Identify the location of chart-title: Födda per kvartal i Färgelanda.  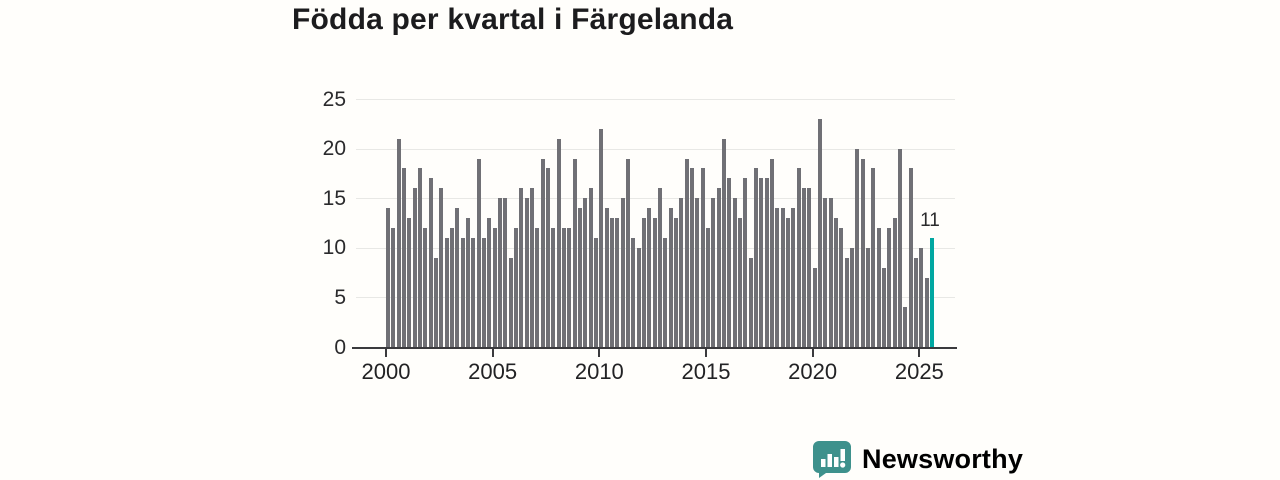
(513, 19).